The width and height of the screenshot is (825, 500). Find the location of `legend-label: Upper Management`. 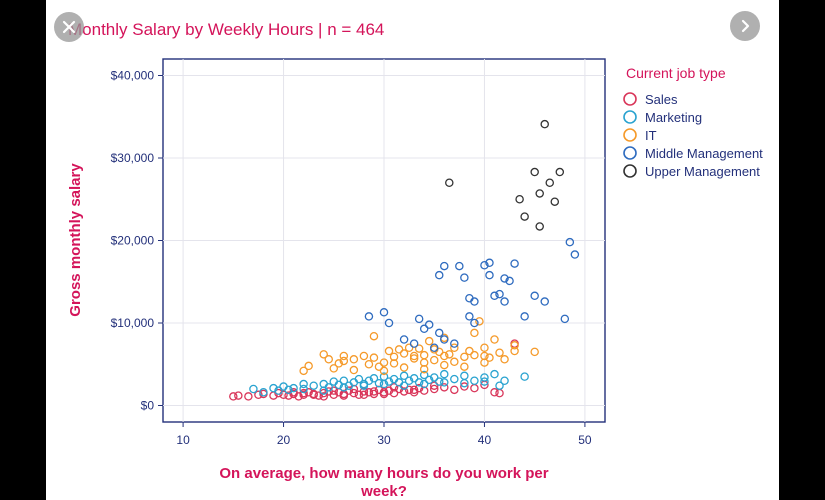

legend-label: Upper Management is located at coordinates (702, 171).